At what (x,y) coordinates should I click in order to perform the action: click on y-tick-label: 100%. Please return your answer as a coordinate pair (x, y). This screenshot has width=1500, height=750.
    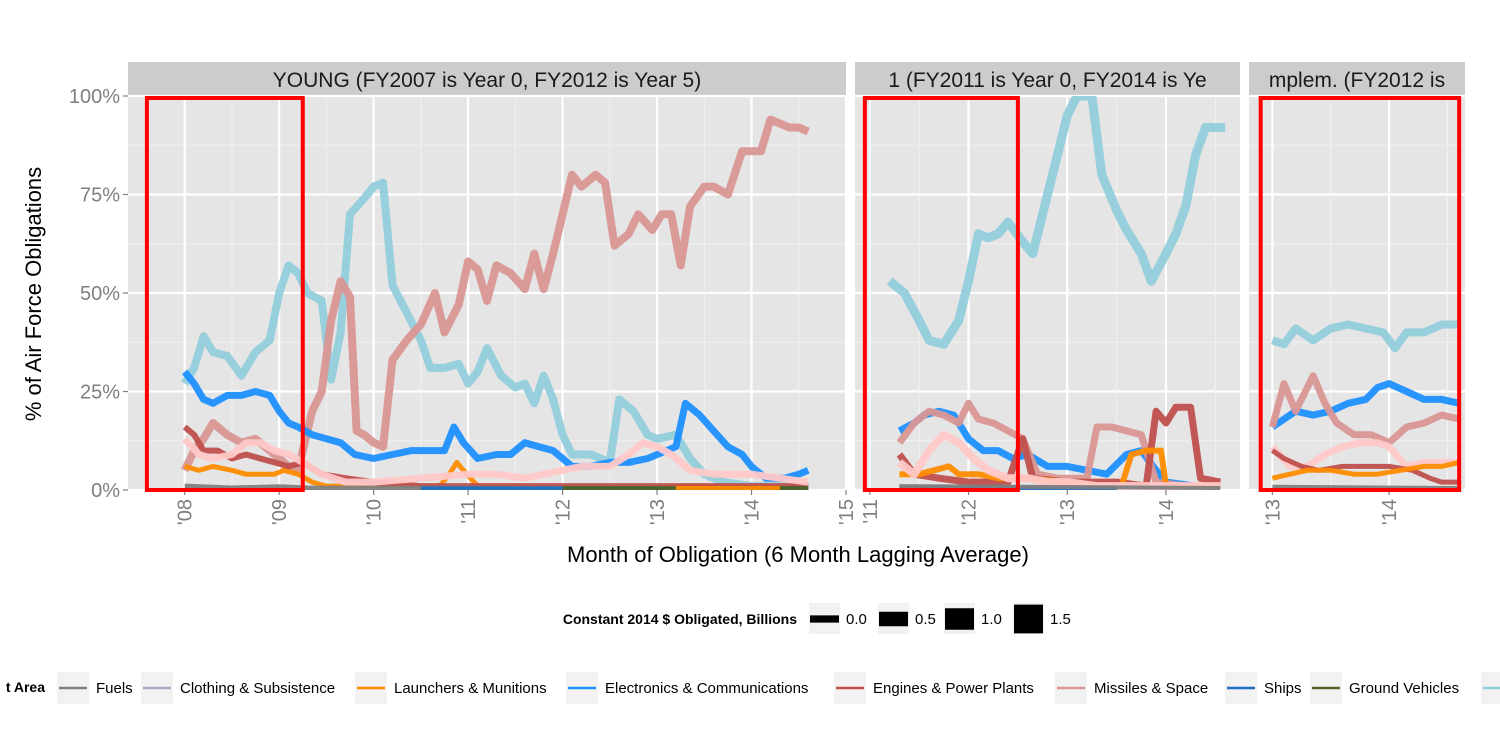
    Looking at the image, I should click on (94, 97).